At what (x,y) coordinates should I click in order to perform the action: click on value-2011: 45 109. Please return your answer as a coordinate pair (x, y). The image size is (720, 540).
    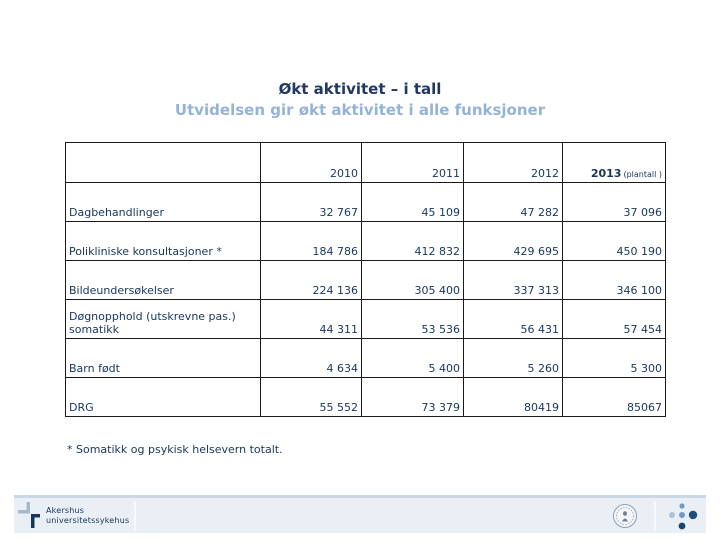
    Looking at the image, I should click on (412, 202).